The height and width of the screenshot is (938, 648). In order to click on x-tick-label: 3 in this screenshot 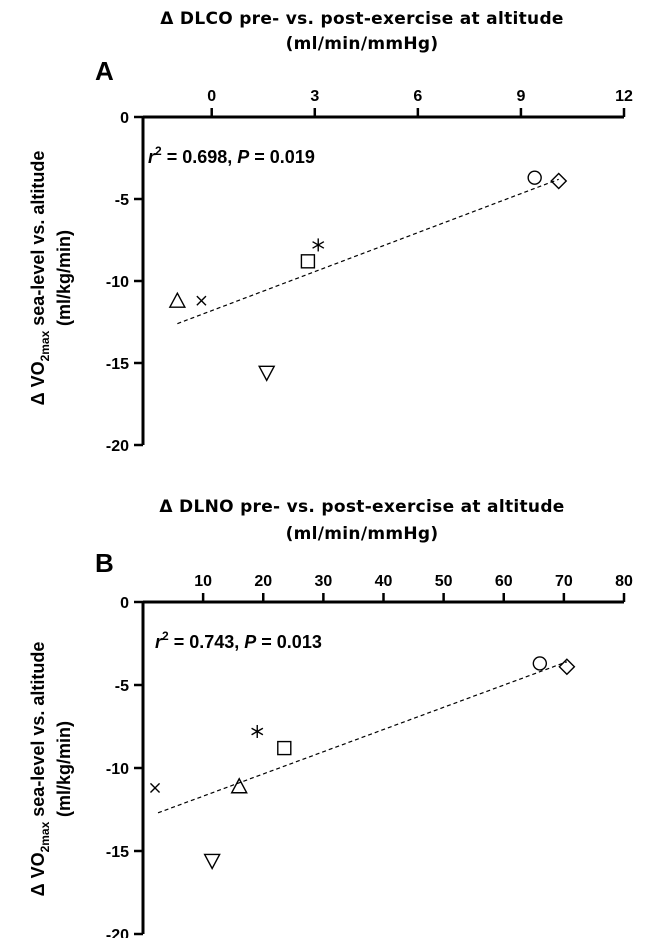, I will do `click(314, 96)`.